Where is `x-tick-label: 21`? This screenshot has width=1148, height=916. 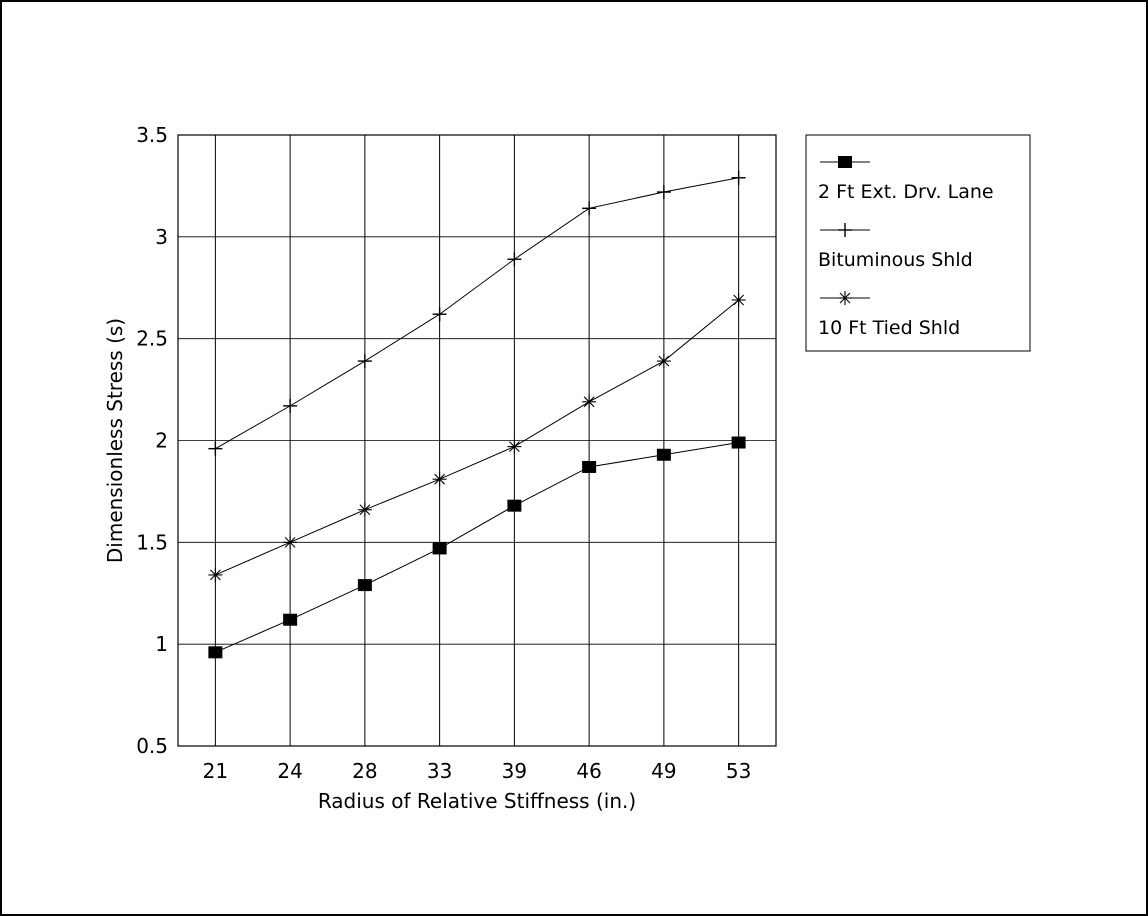 x-tick-label: 21 is located at coordinates (215, 771).